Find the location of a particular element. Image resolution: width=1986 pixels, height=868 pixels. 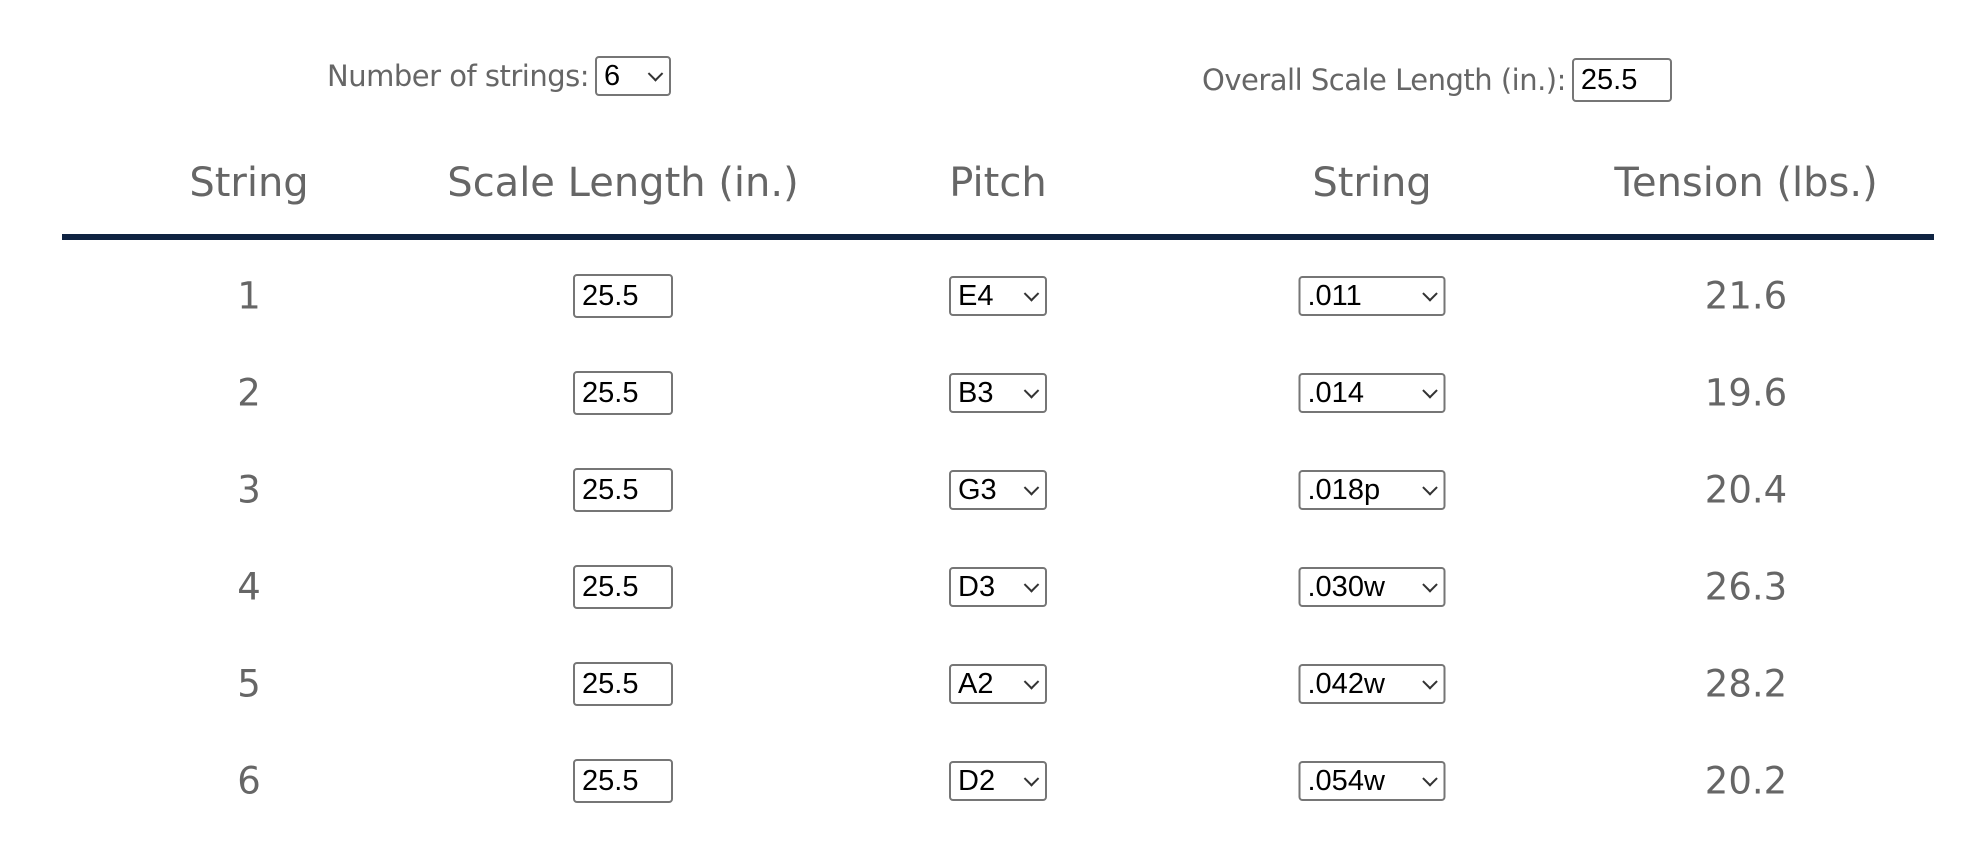

pitch-select: E4 is located at coordinates (998, 296).